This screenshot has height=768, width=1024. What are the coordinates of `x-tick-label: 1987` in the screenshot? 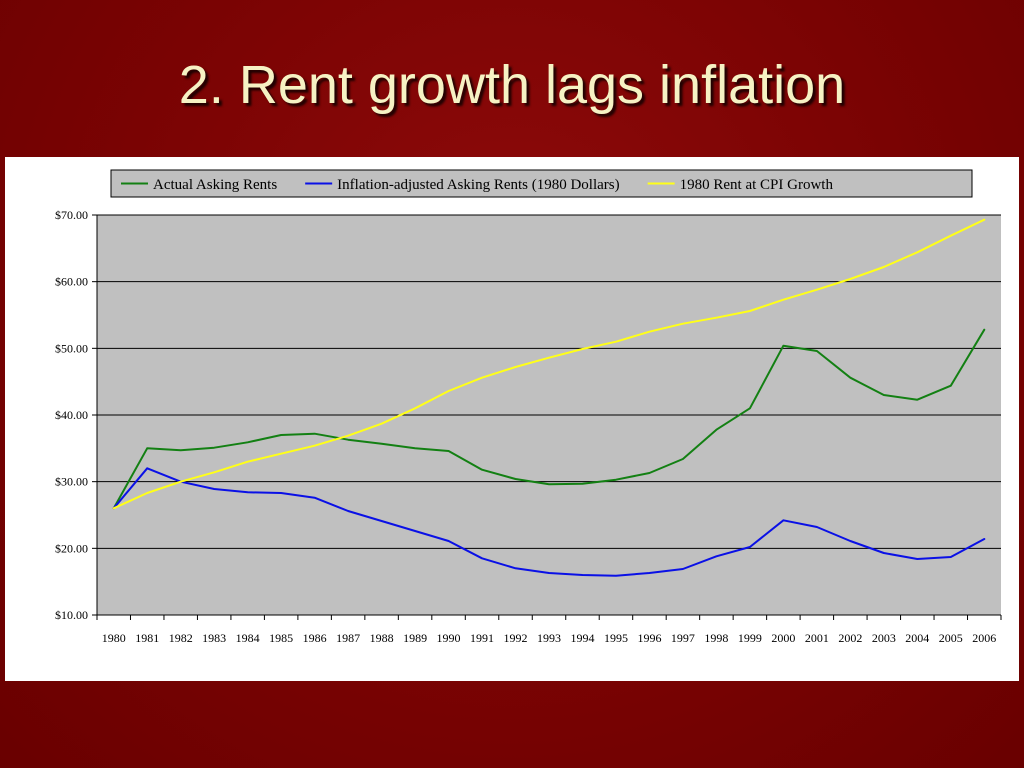 It's located at (348, 638).